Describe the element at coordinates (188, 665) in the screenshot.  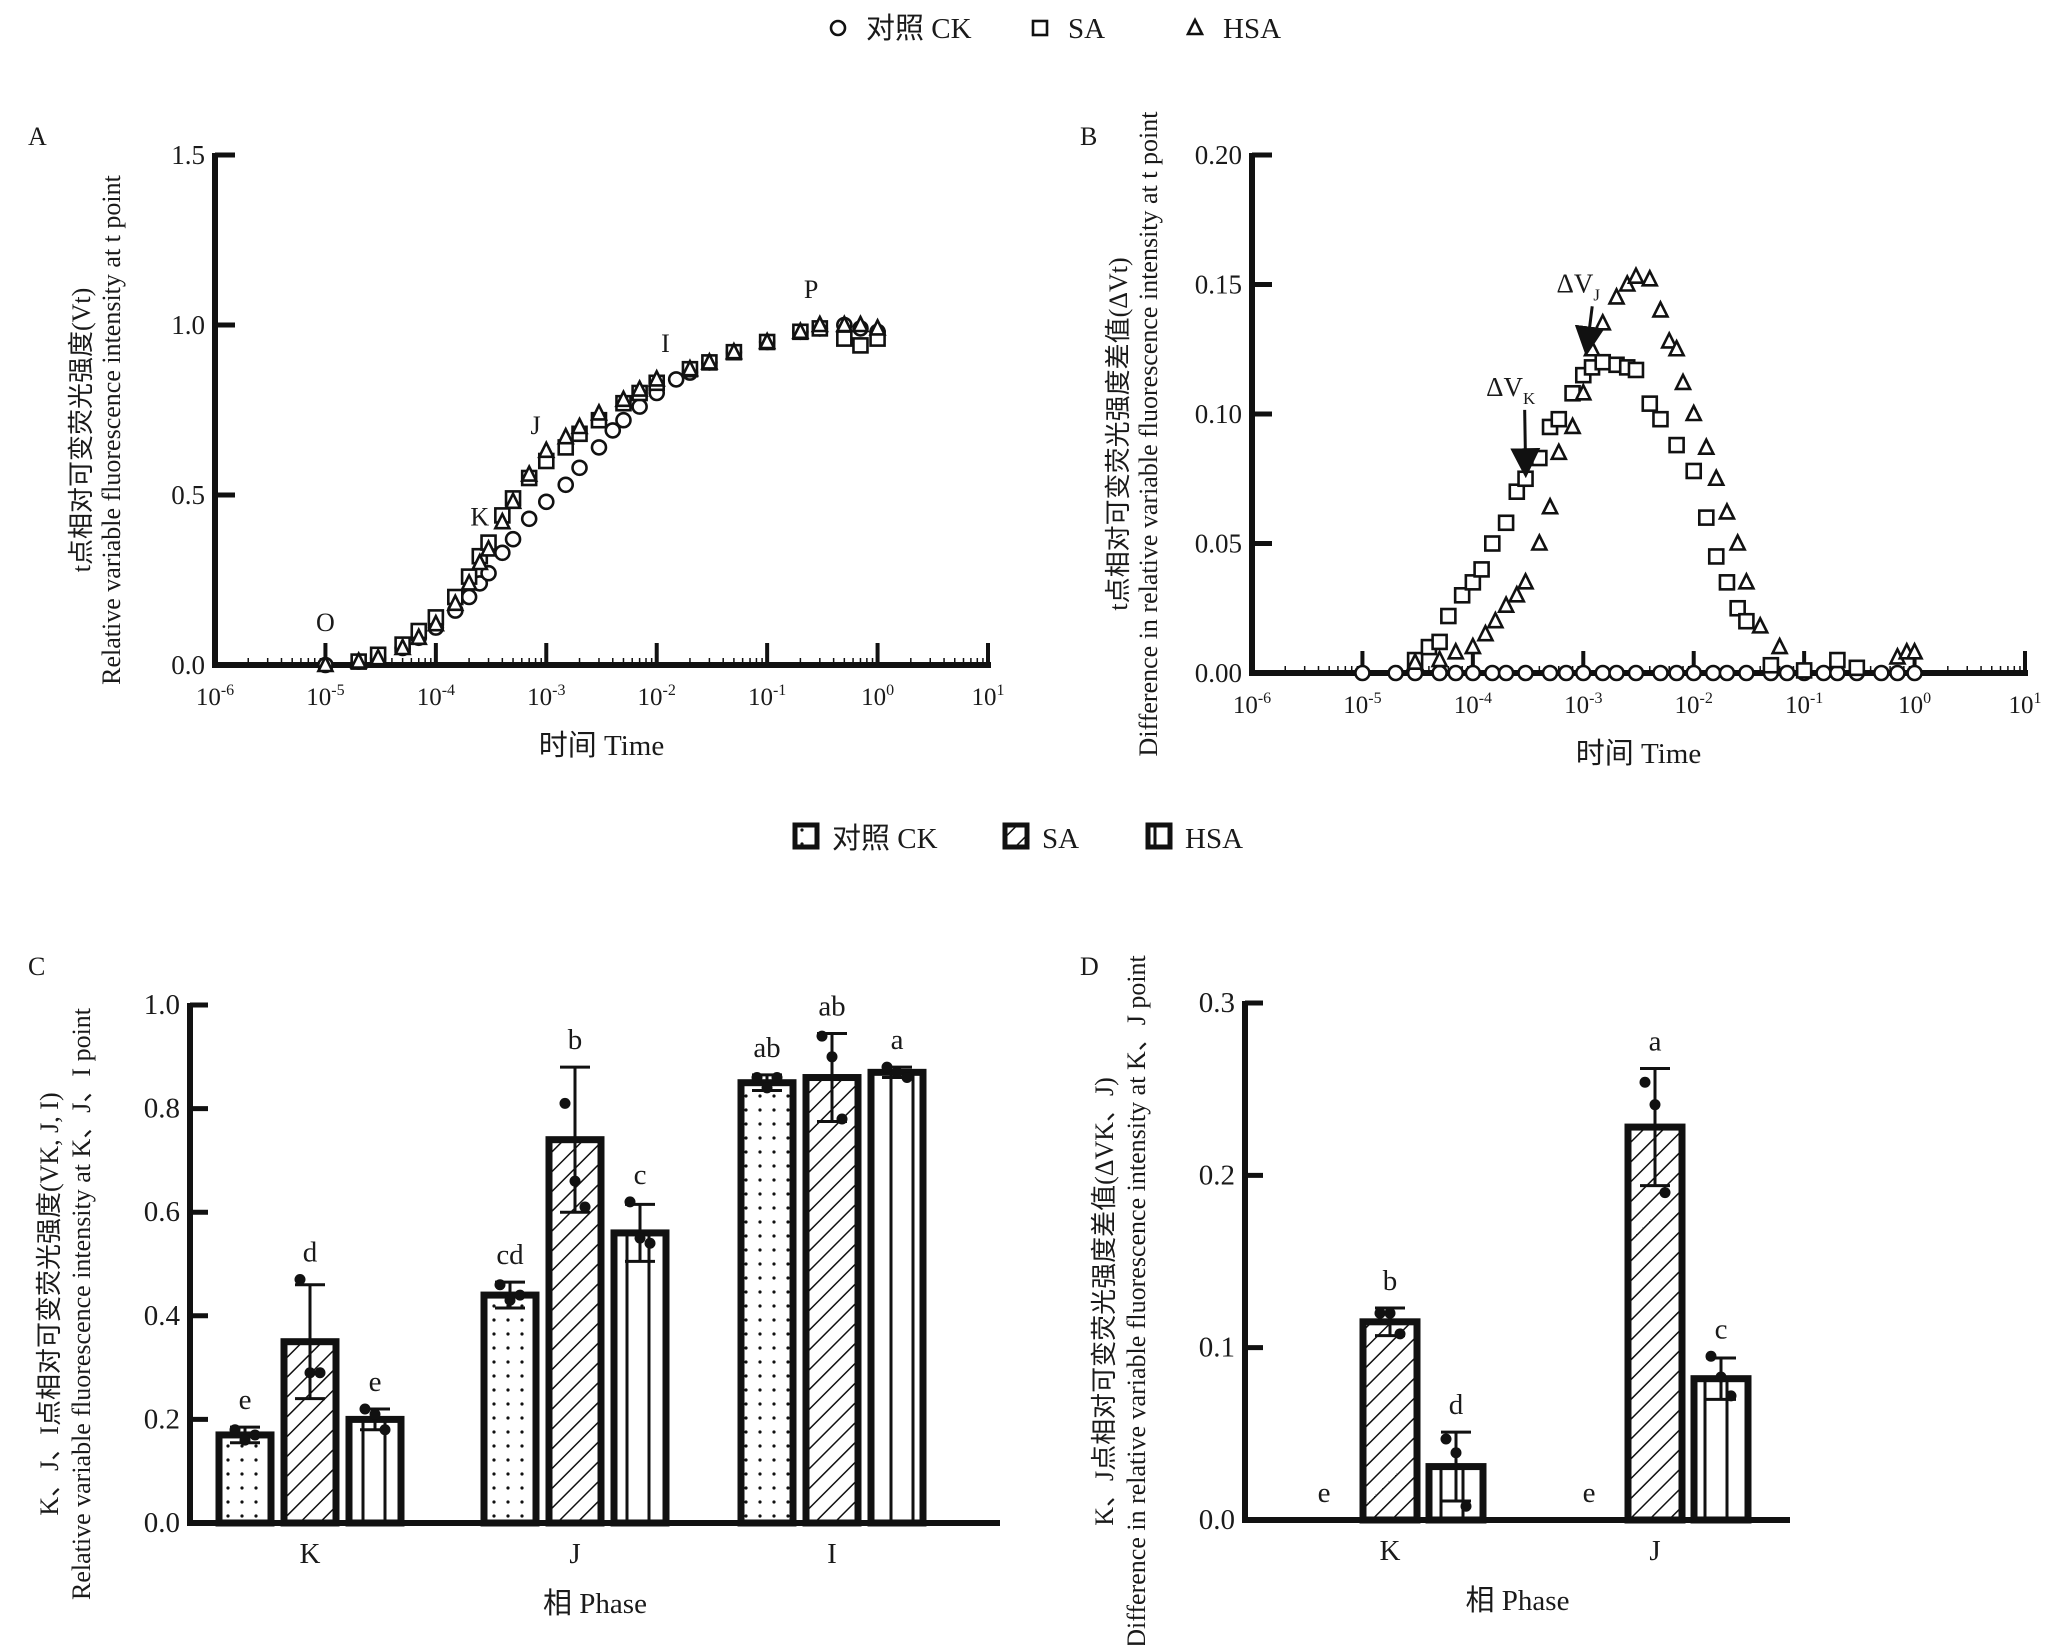
I see `y-tick-label: 0.0` at that location.